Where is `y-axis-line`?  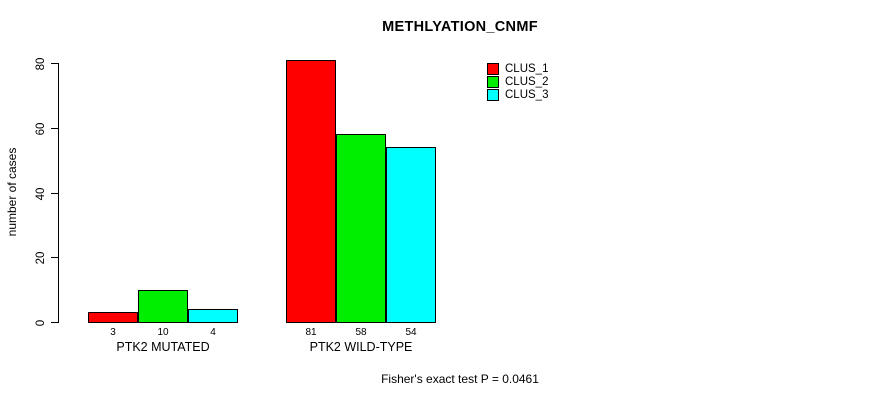 y-axis-line is located at coordinates (58, 193).